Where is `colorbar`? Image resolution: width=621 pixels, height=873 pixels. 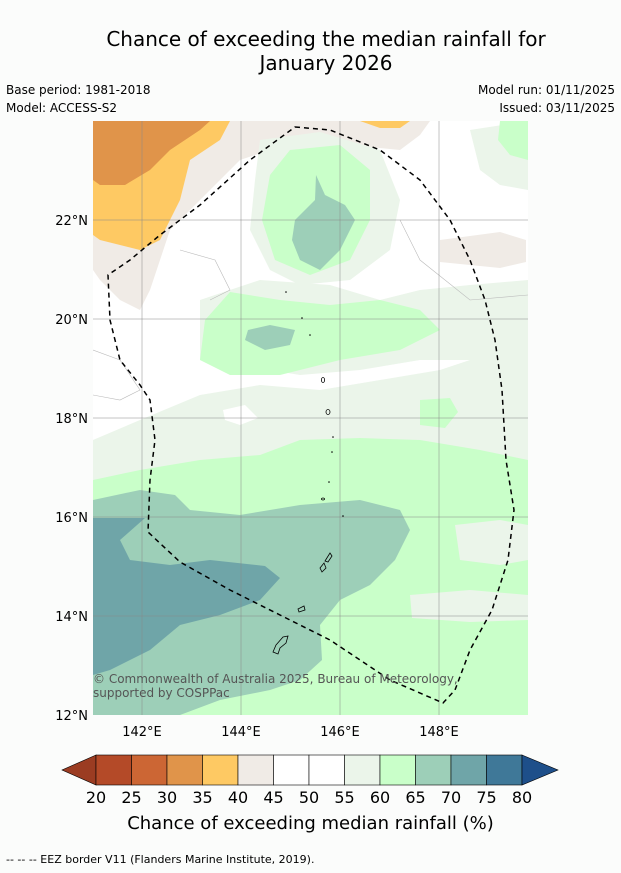
colorbar is located at coordinates (310, 770).